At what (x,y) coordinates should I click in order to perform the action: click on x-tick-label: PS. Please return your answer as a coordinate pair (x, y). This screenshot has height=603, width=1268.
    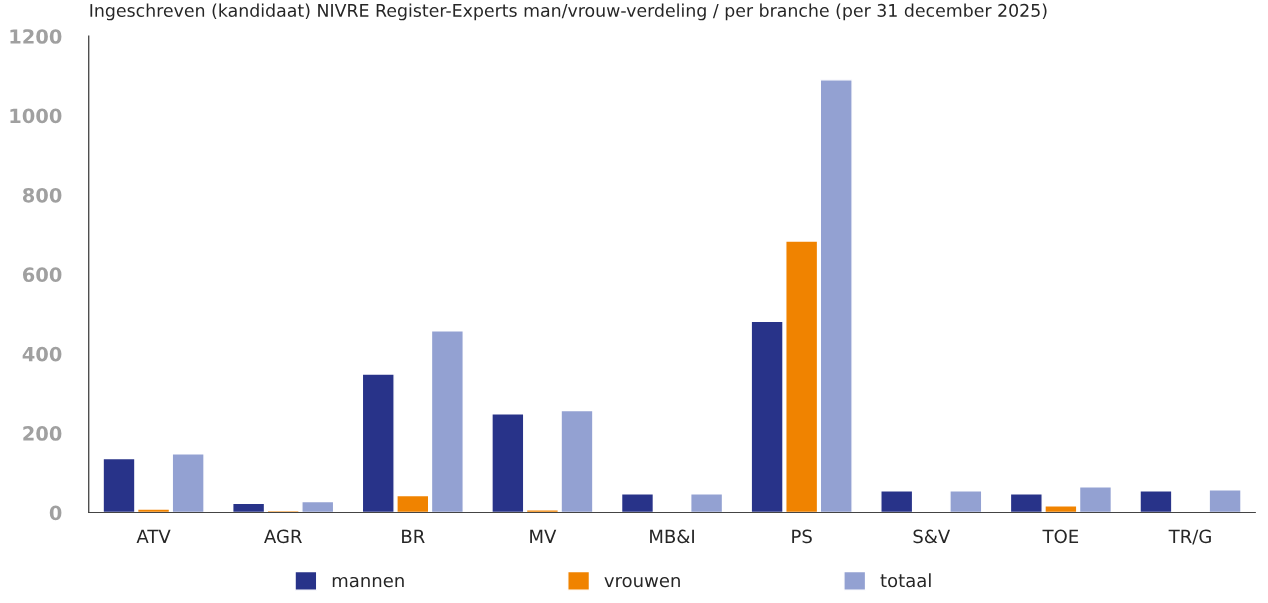
    Looking at the image, I should click on (802, 536).